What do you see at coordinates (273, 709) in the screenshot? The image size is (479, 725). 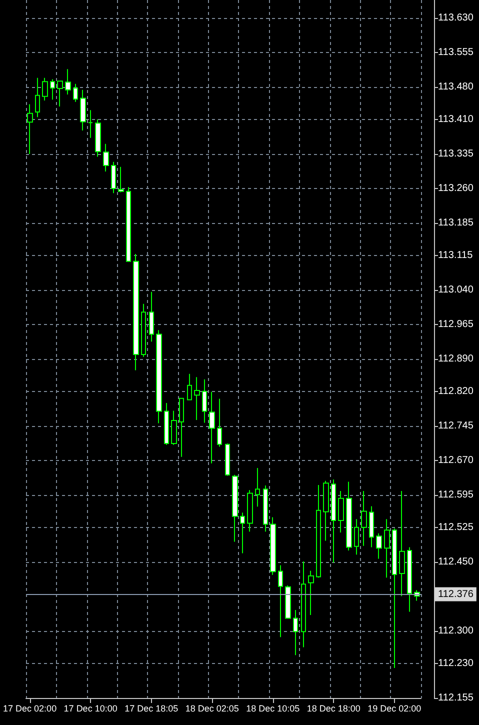 I see `x-tick-label: 18 Dec 10:05` at bounding box center [273, 709].